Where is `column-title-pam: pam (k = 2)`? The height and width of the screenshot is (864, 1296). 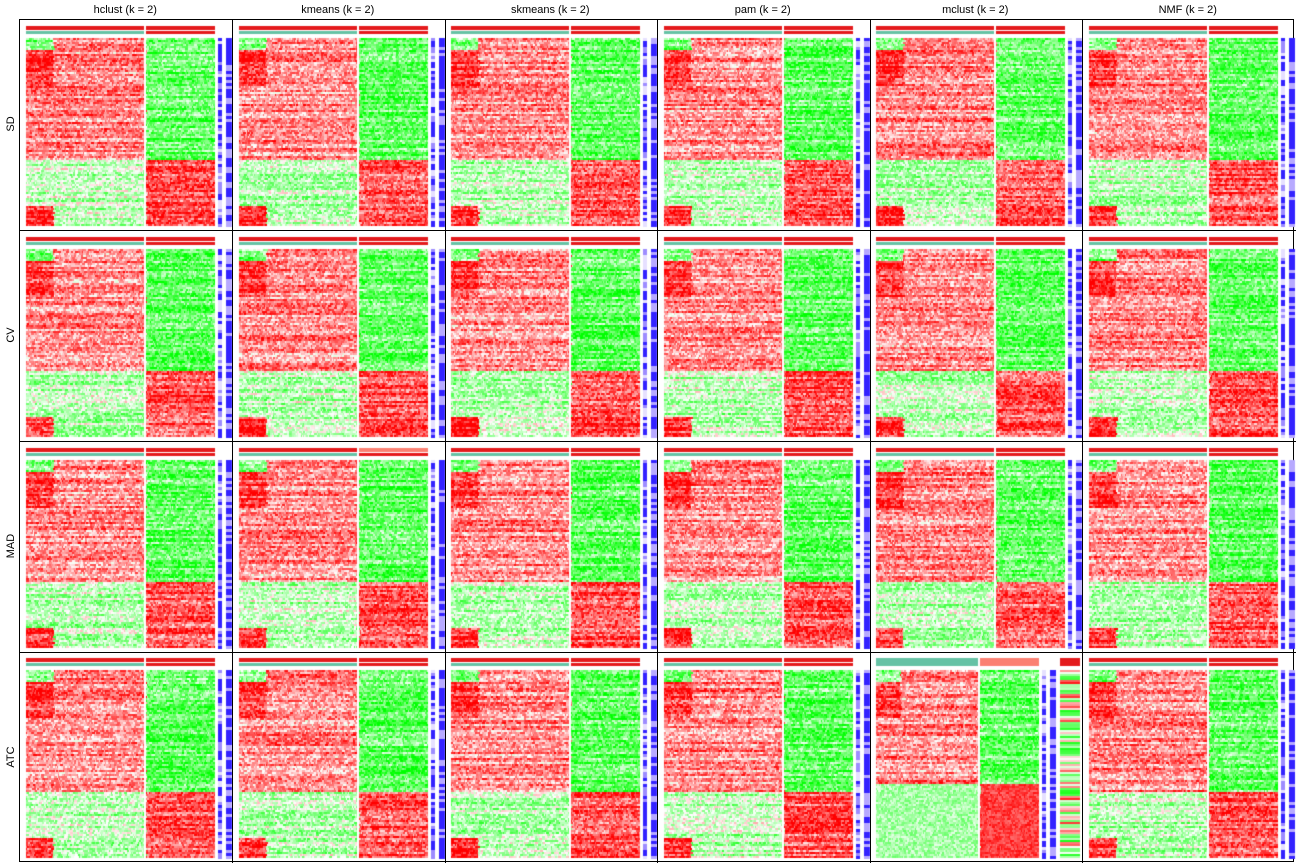 column-title-pam: pam (k = 2) is located at coordinates (762, 10).